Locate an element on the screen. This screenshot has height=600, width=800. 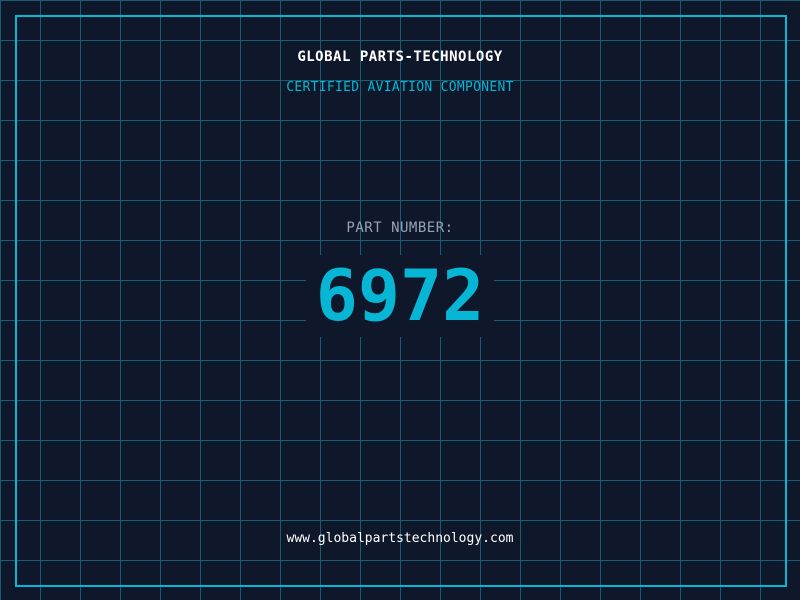
part-number-label: PART NUMBER: is located at coordinates (400, 228).